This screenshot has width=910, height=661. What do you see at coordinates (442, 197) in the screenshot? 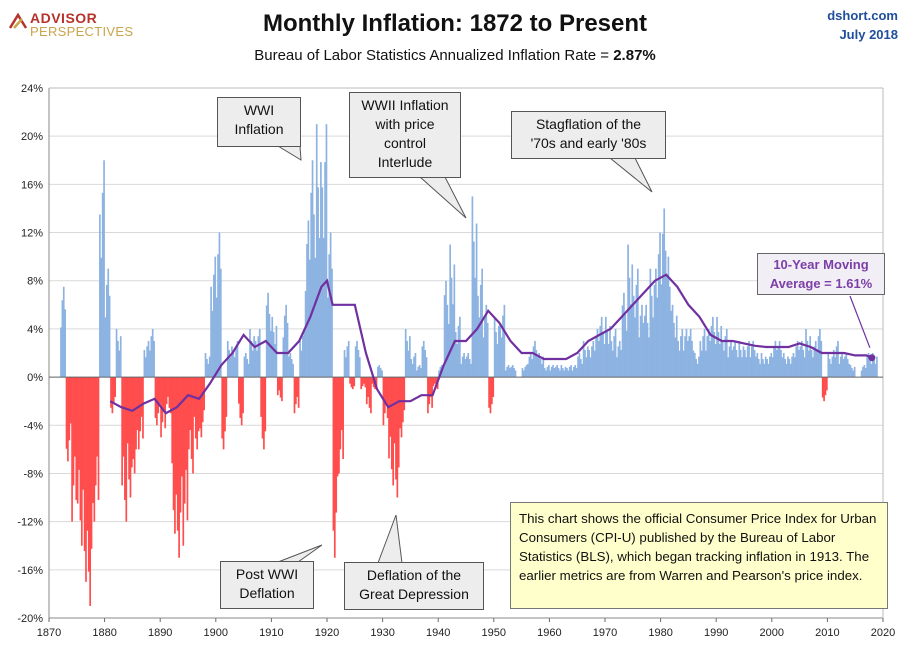
I see `callout-wwii-tail` at bounding box center [442, 197].